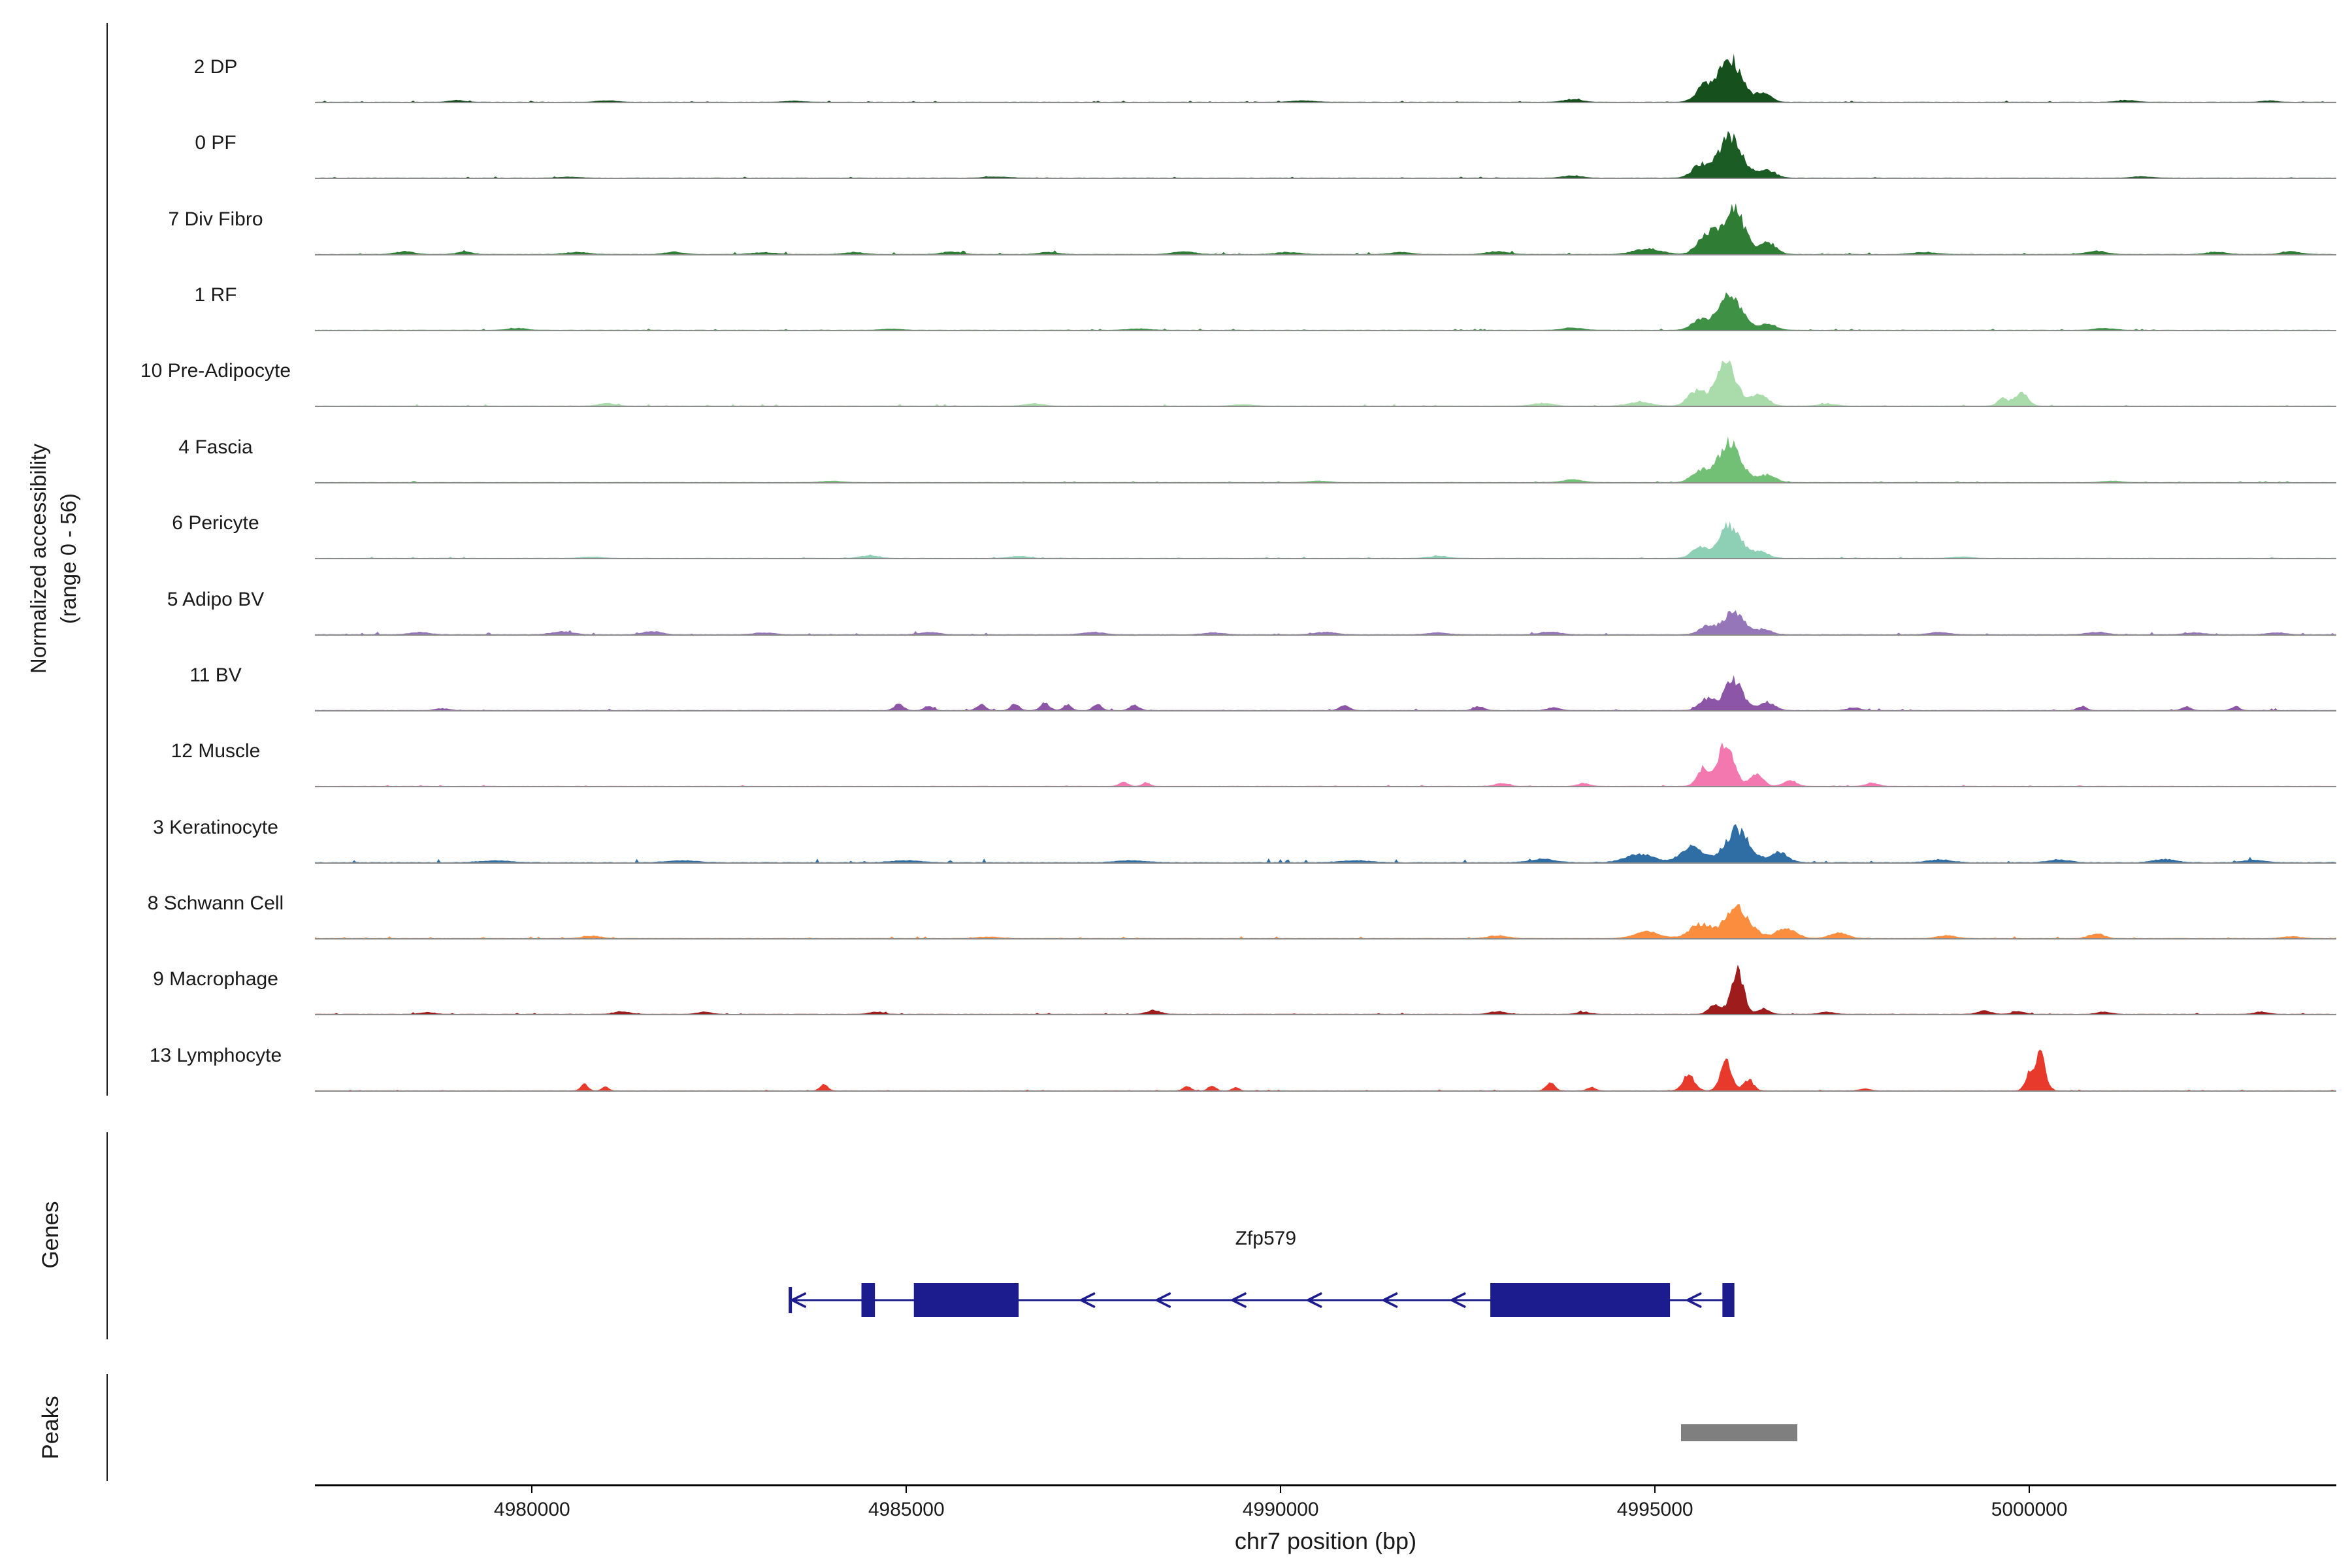  Describe the element at coordinates (1176, 902) in the screenshot. I see `track-row: 8 Schwann Cell` at that location.